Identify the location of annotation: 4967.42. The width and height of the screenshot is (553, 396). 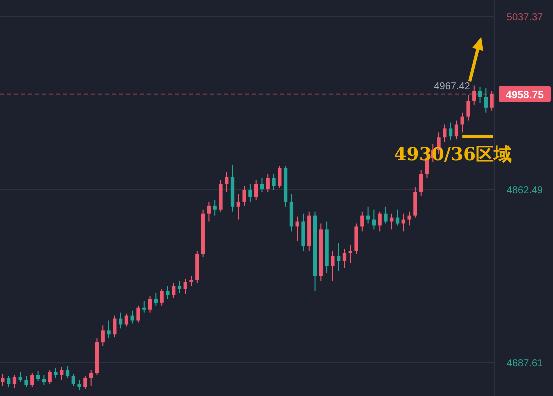
(452, 87).